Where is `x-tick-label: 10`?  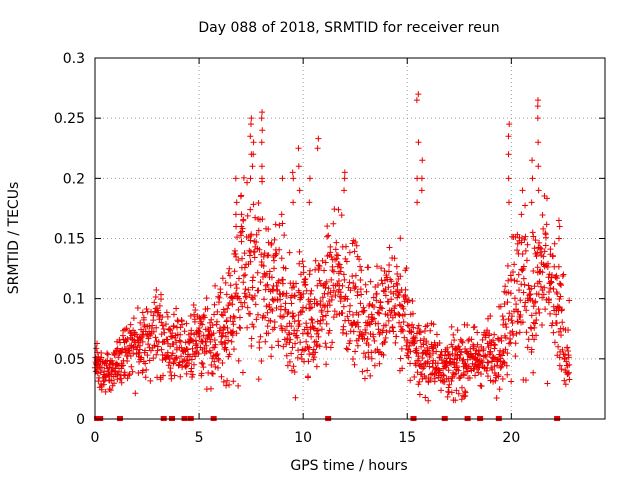 x-tick-label: 10 is located at coordinates (303, 438).